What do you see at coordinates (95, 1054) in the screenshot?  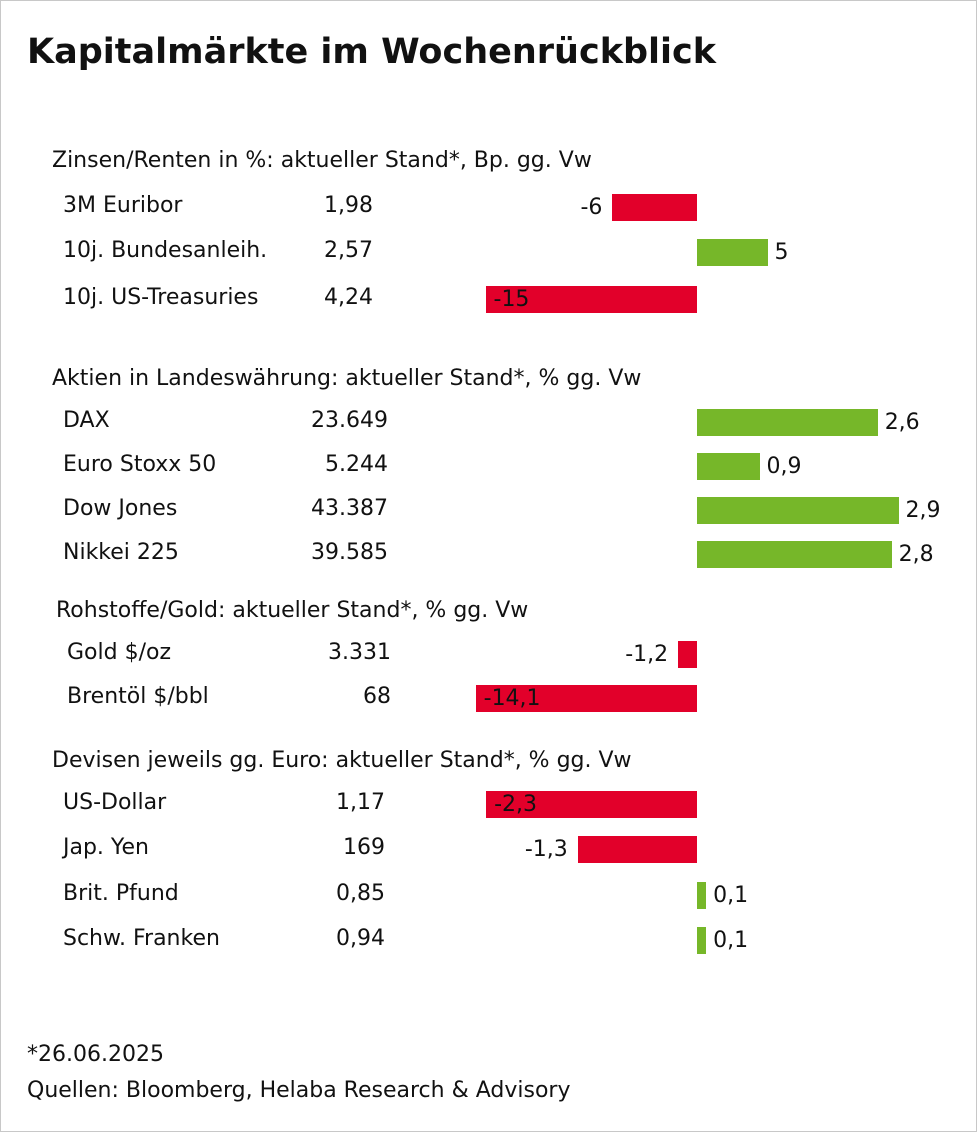 I see `footnote: *26.06.2025` at bounding box center [95, 1054].